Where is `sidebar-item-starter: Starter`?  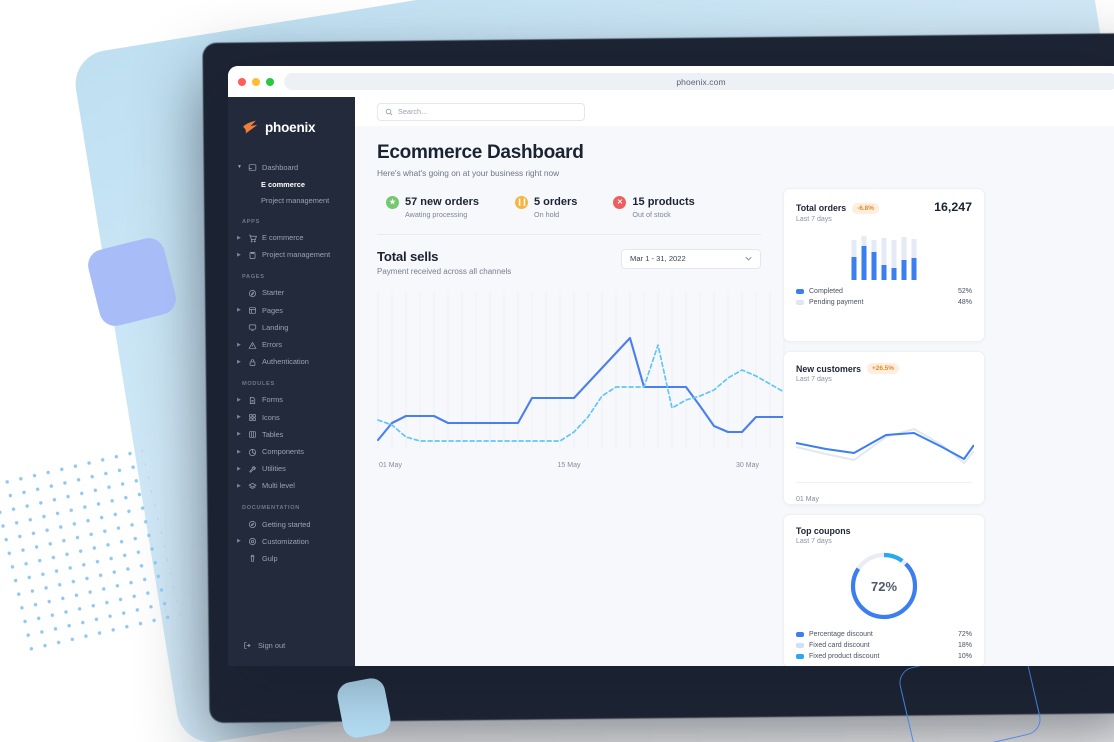
sidebar-item-starter: Starter is located at coordinates (291, 293).